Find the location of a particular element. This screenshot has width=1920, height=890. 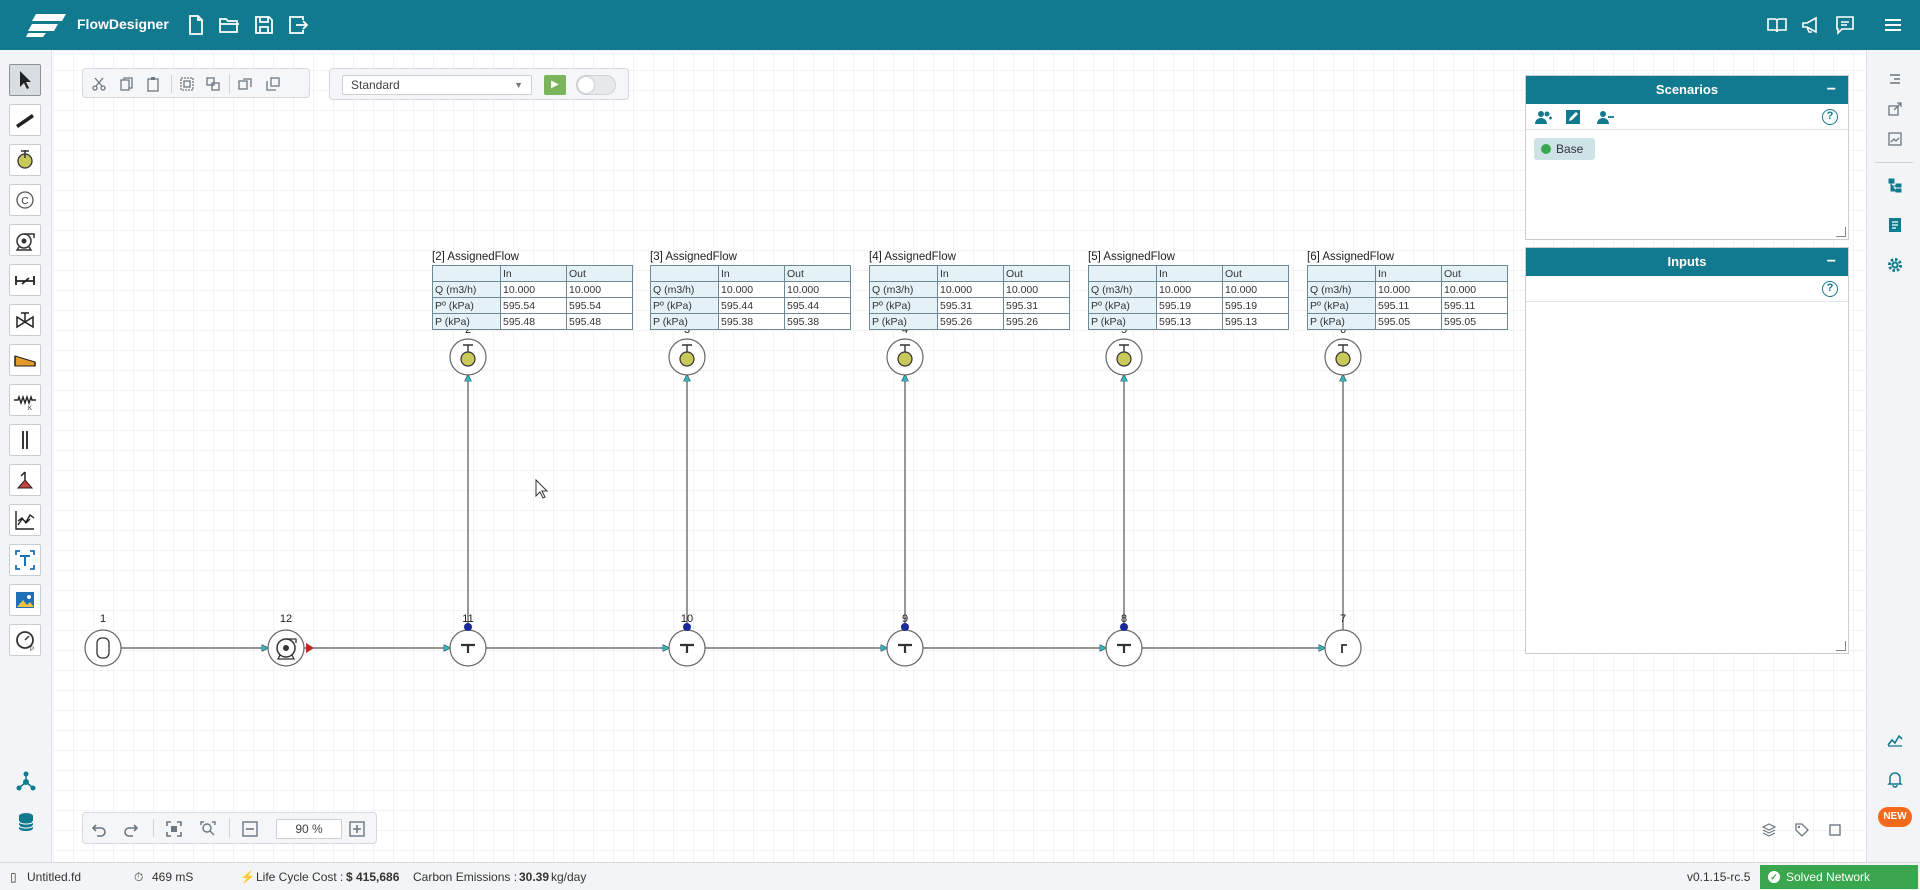

table-row: Q (m3/h) 10.000 10.000 is located at coordinates (1188, 289).